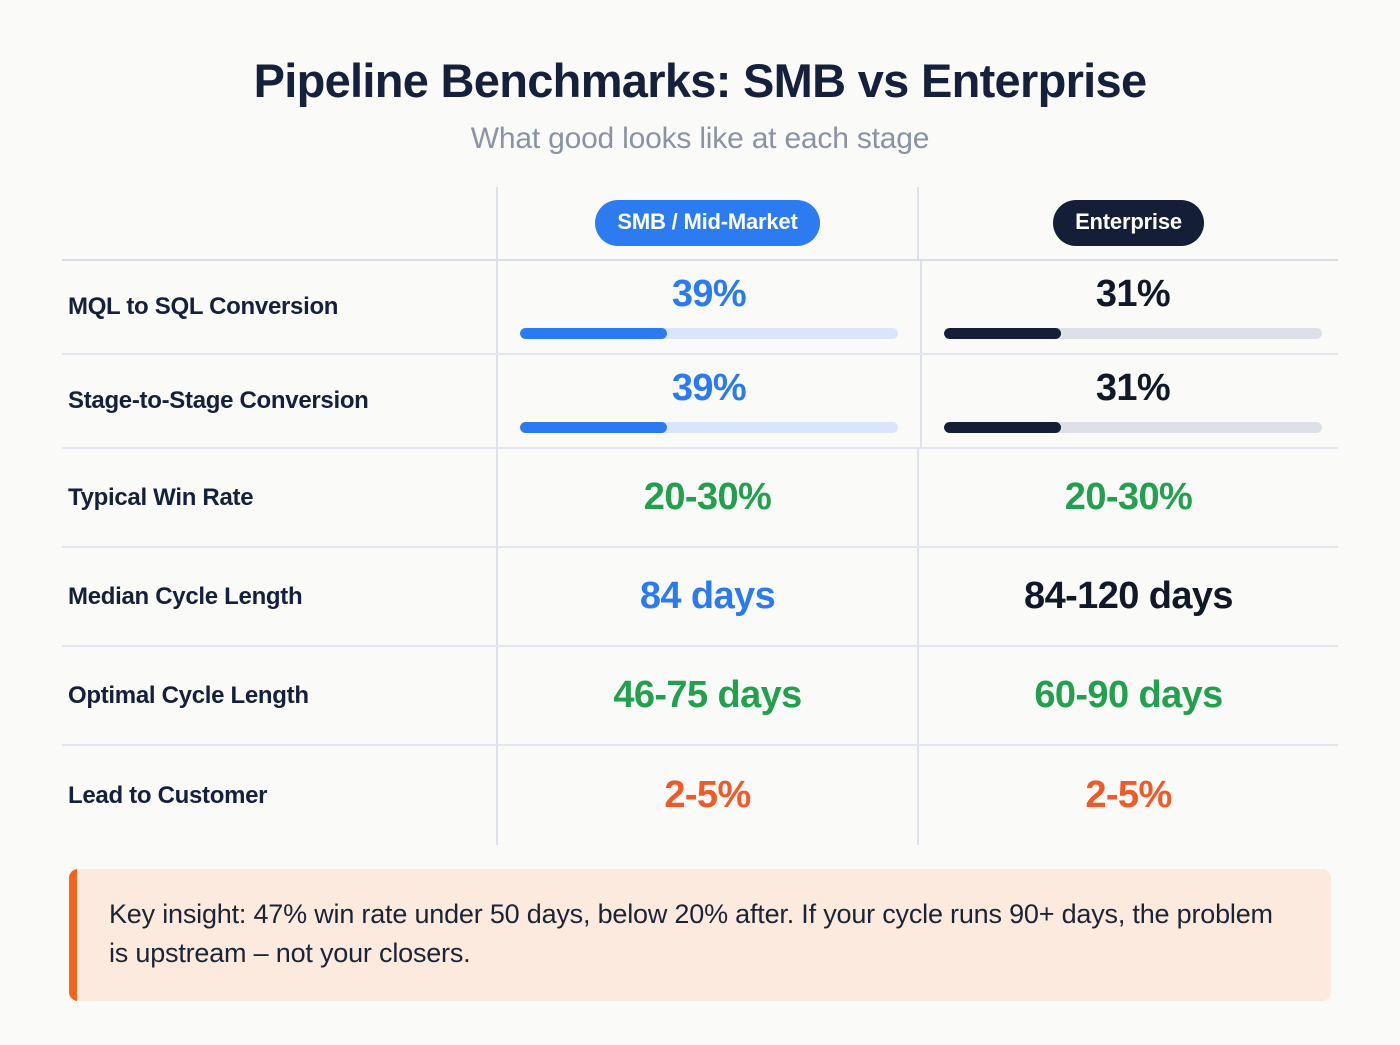 This screenshot has height=1045, width=1400. Describe the element at coordinates (73, 935) in the screenshot. I see `callout-accent-bar` at that location.